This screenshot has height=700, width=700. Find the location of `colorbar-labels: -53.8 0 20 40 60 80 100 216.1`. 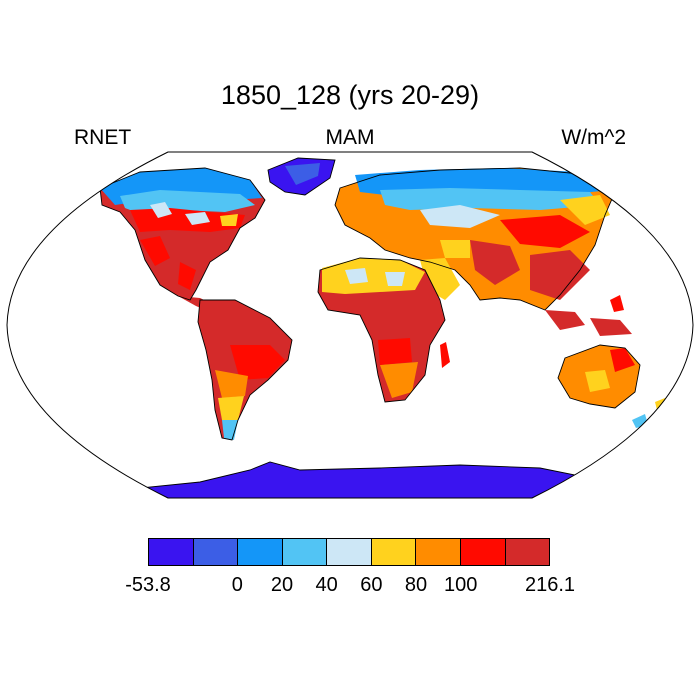

colorbar-labels: -53.8 0 20 40 60 80 100 216.1 is located at coordinates (350, 586).